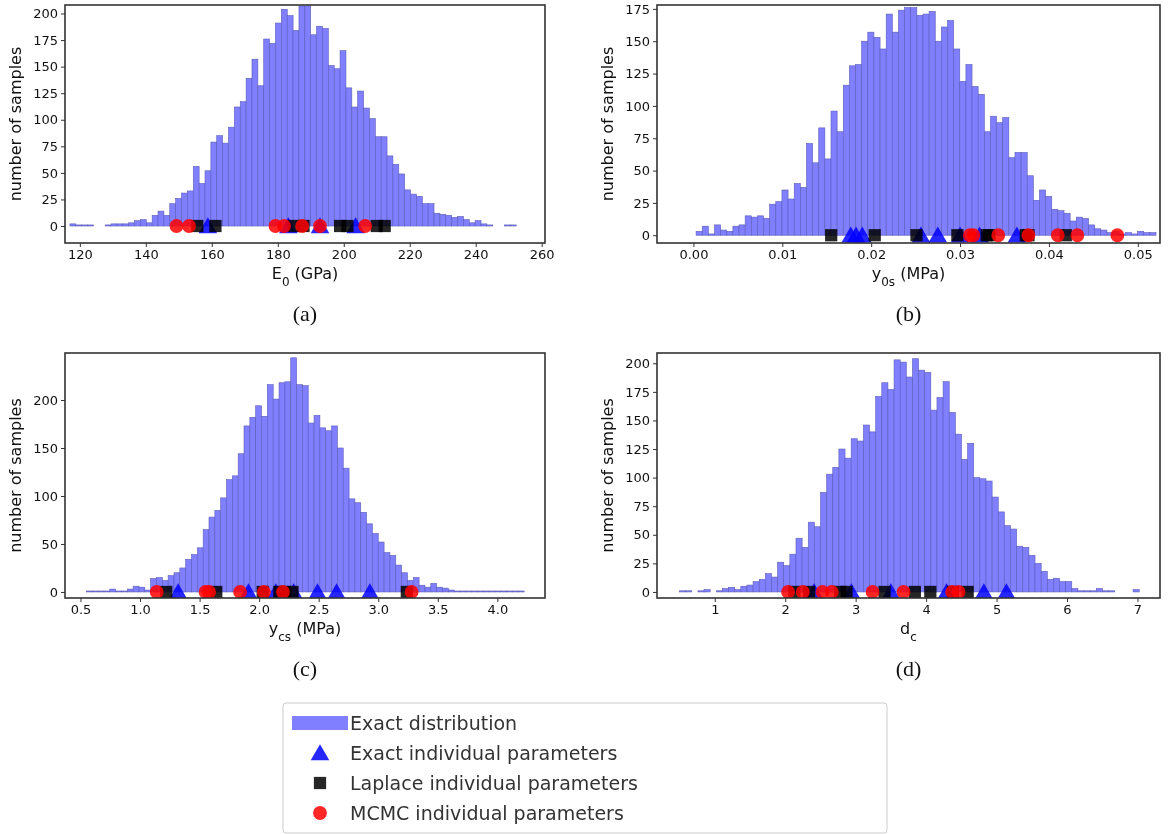 This screenshot has width=1172, height=834. What do you see at coordinates (542, 255) in the screenshot?
I see `x-tick-label: 260` at bounding box center [542, 255].